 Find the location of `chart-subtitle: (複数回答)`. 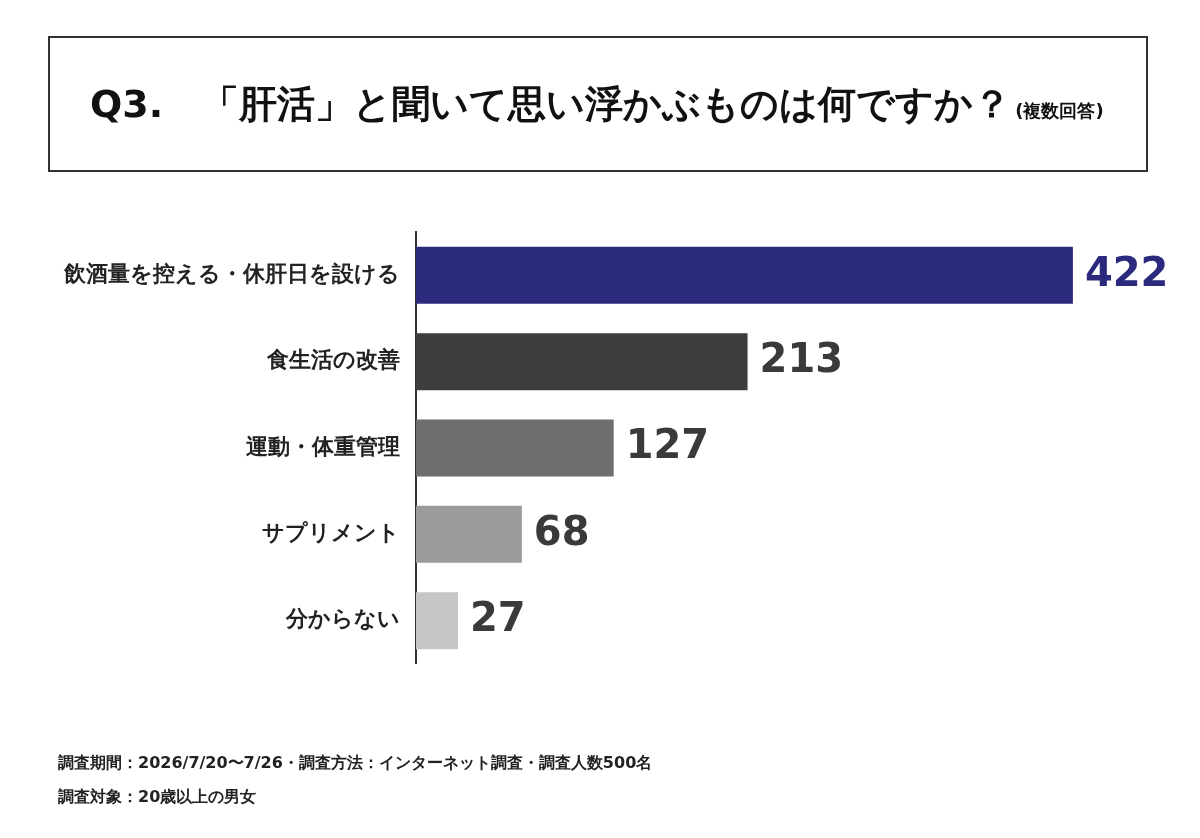

chart-subtitle: (複数回答) is located at coordinates (1059, 111).